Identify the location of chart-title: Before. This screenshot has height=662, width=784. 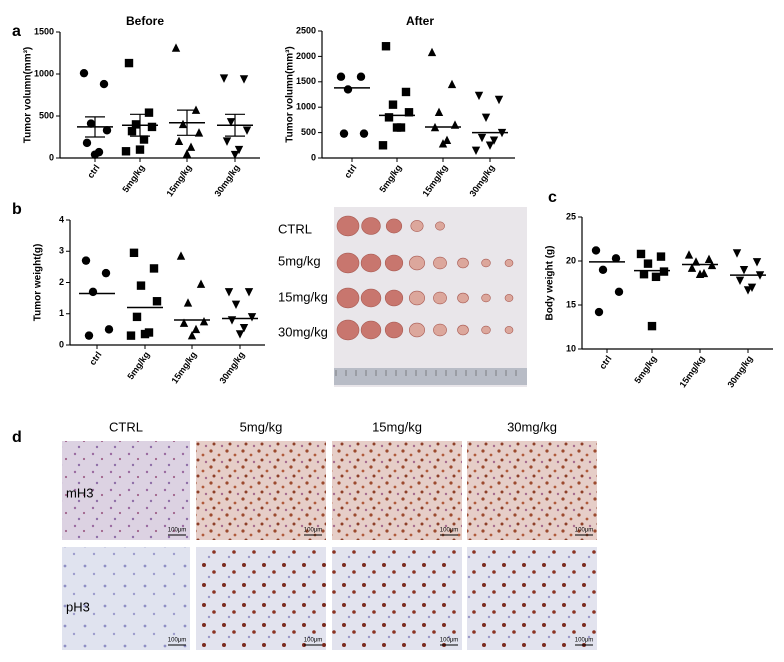
(145, 21).